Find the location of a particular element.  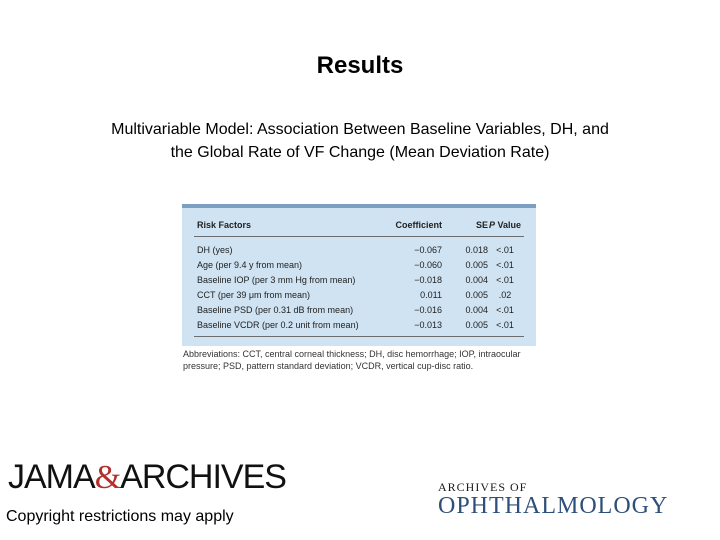

jama-archives-logo: JAMA&ARCHIVES is located at coordinates (147, 478).